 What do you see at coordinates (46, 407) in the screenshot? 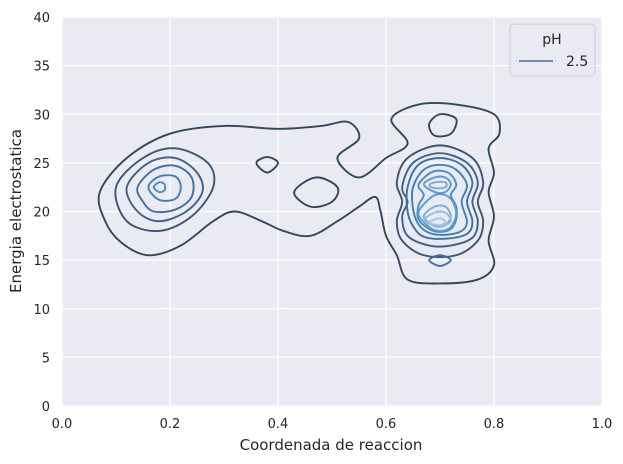
I see `y-tick-label: 0` at bounding box center [46, 407].